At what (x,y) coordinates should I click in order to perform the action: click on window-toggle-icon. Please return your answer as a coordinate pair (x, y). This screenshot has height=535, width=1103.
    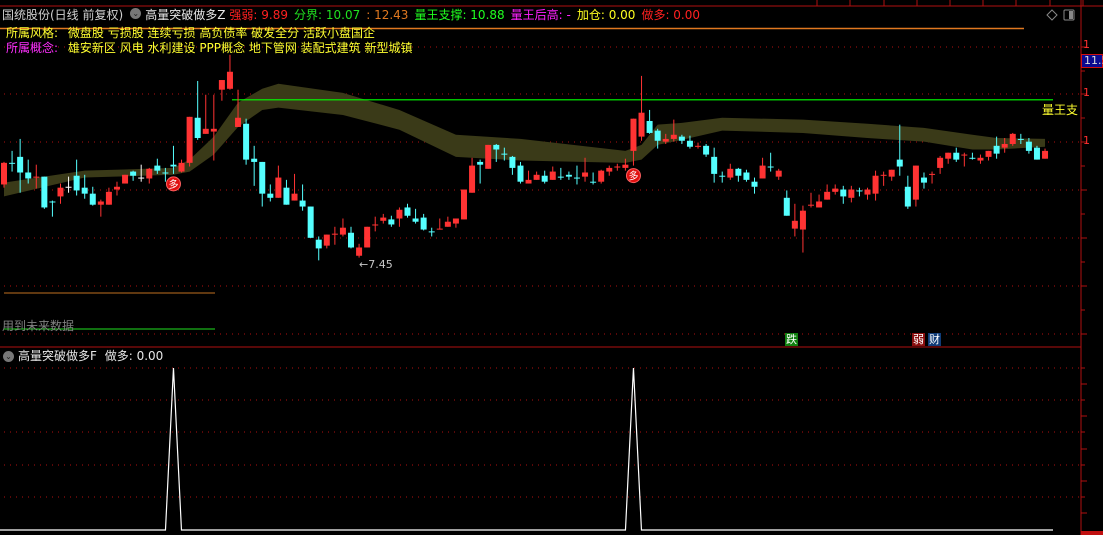
    Looking at the image, I should click on (1069, 15).